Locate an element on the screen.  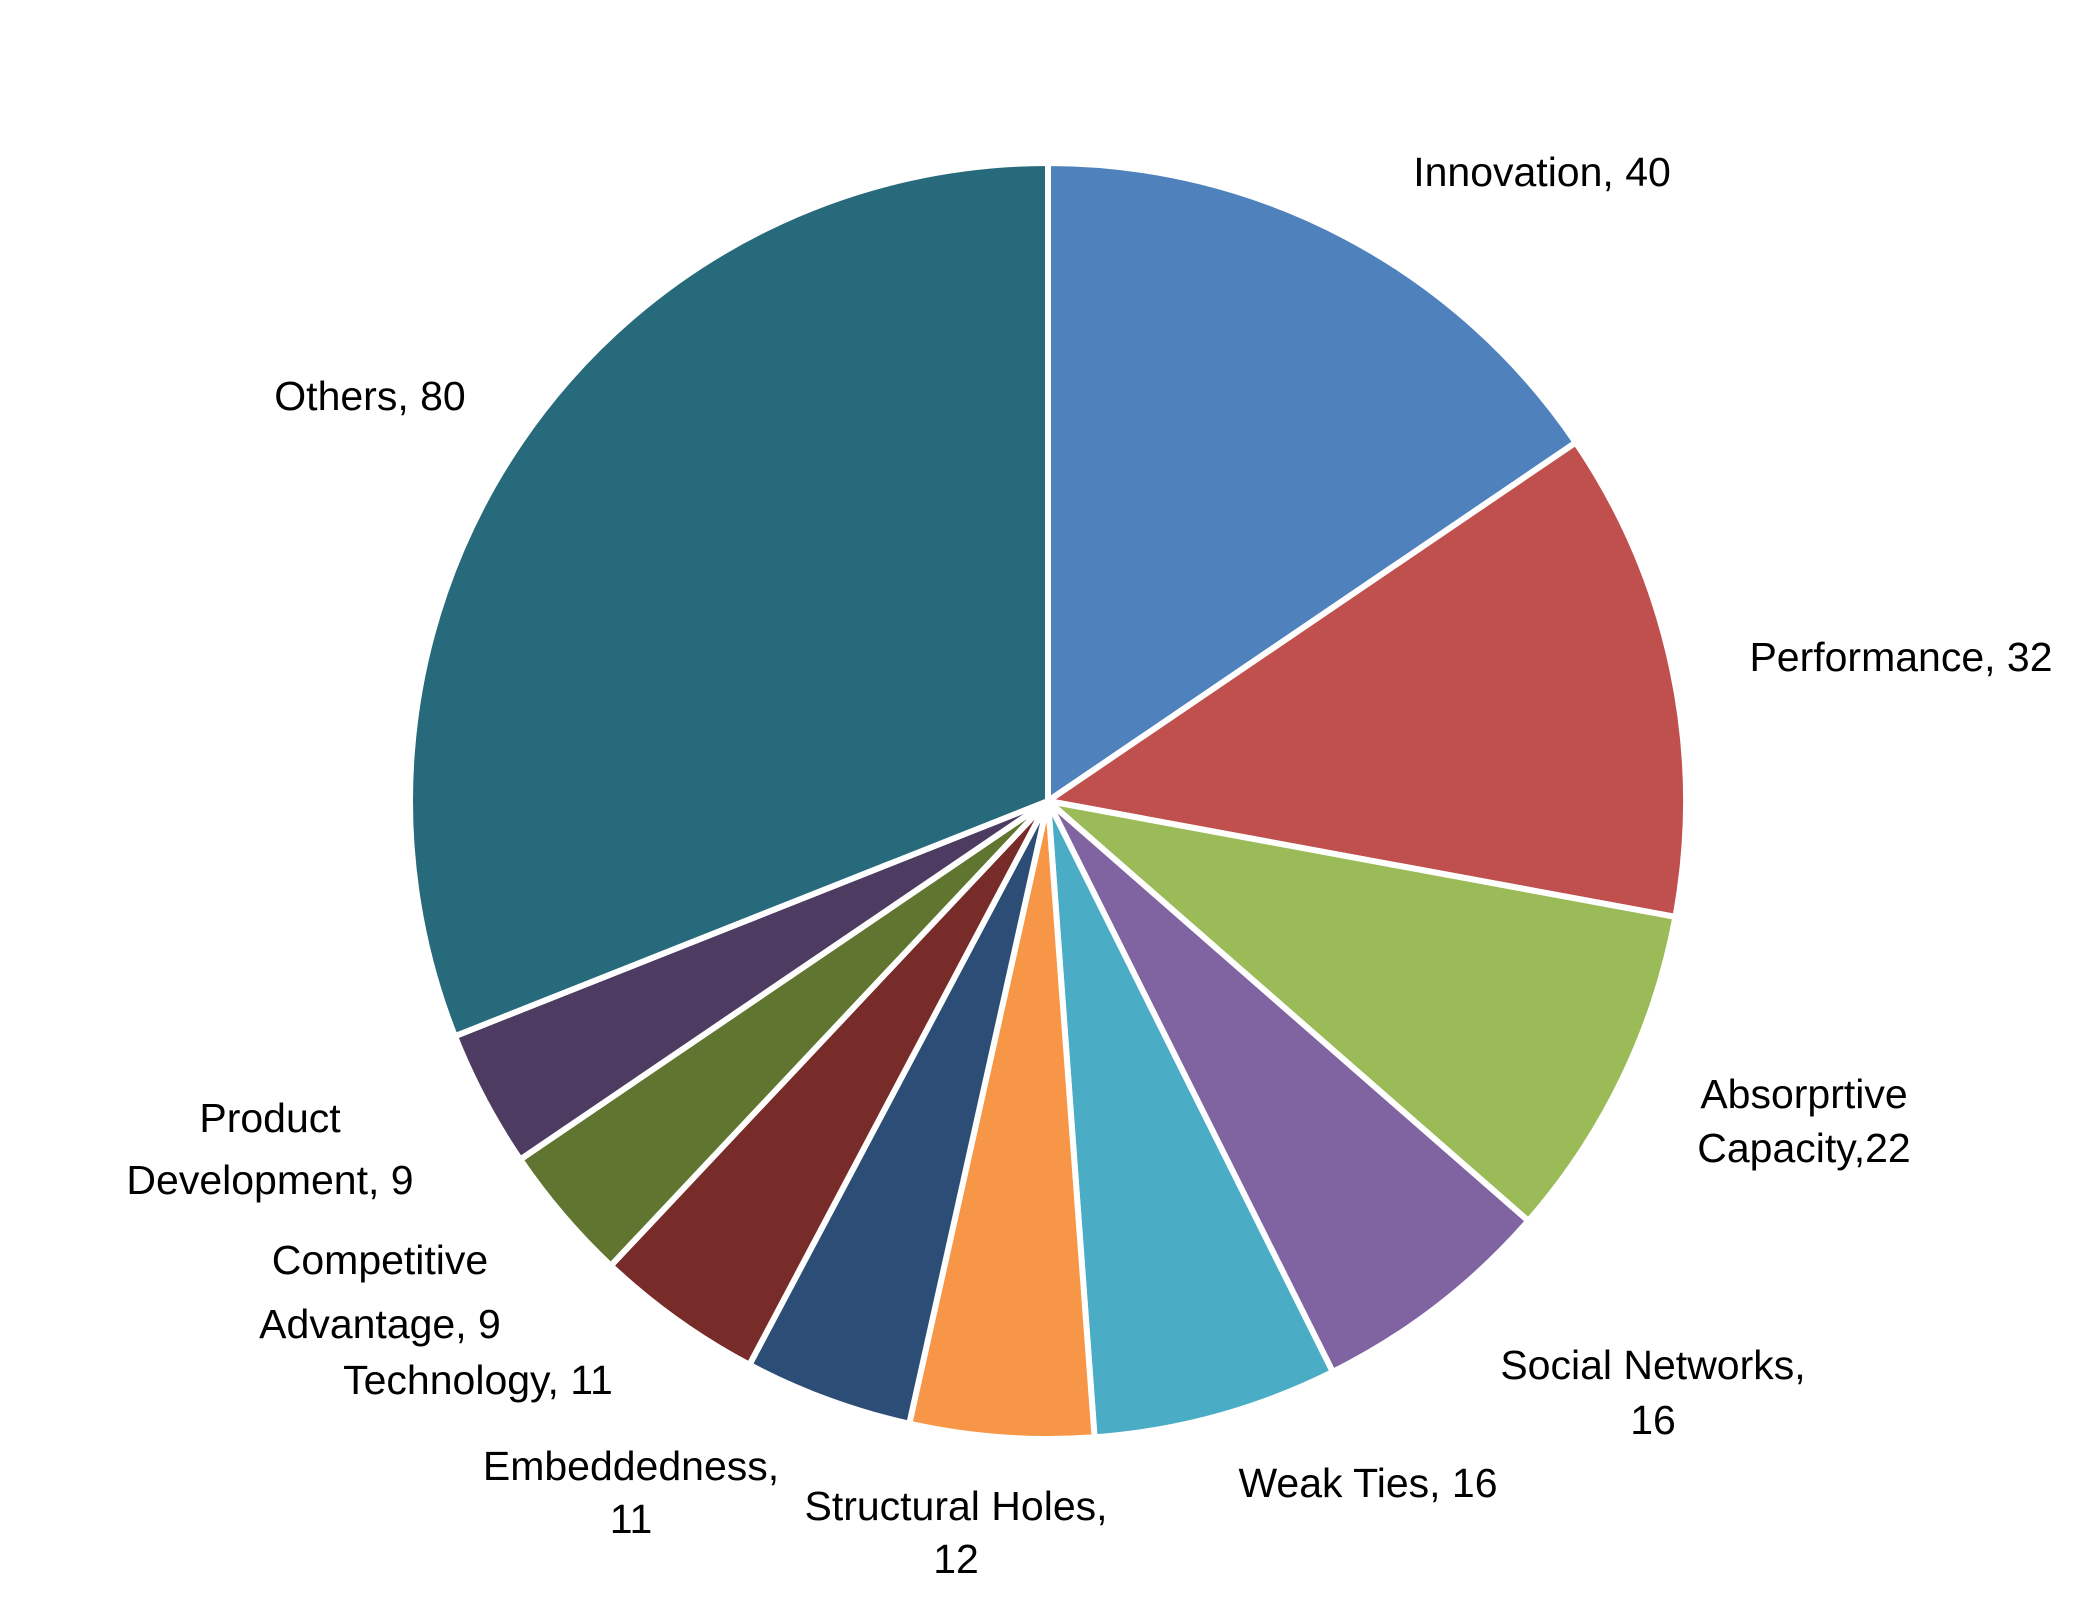
data-label: 12 is located at coordinates (956, 1559).